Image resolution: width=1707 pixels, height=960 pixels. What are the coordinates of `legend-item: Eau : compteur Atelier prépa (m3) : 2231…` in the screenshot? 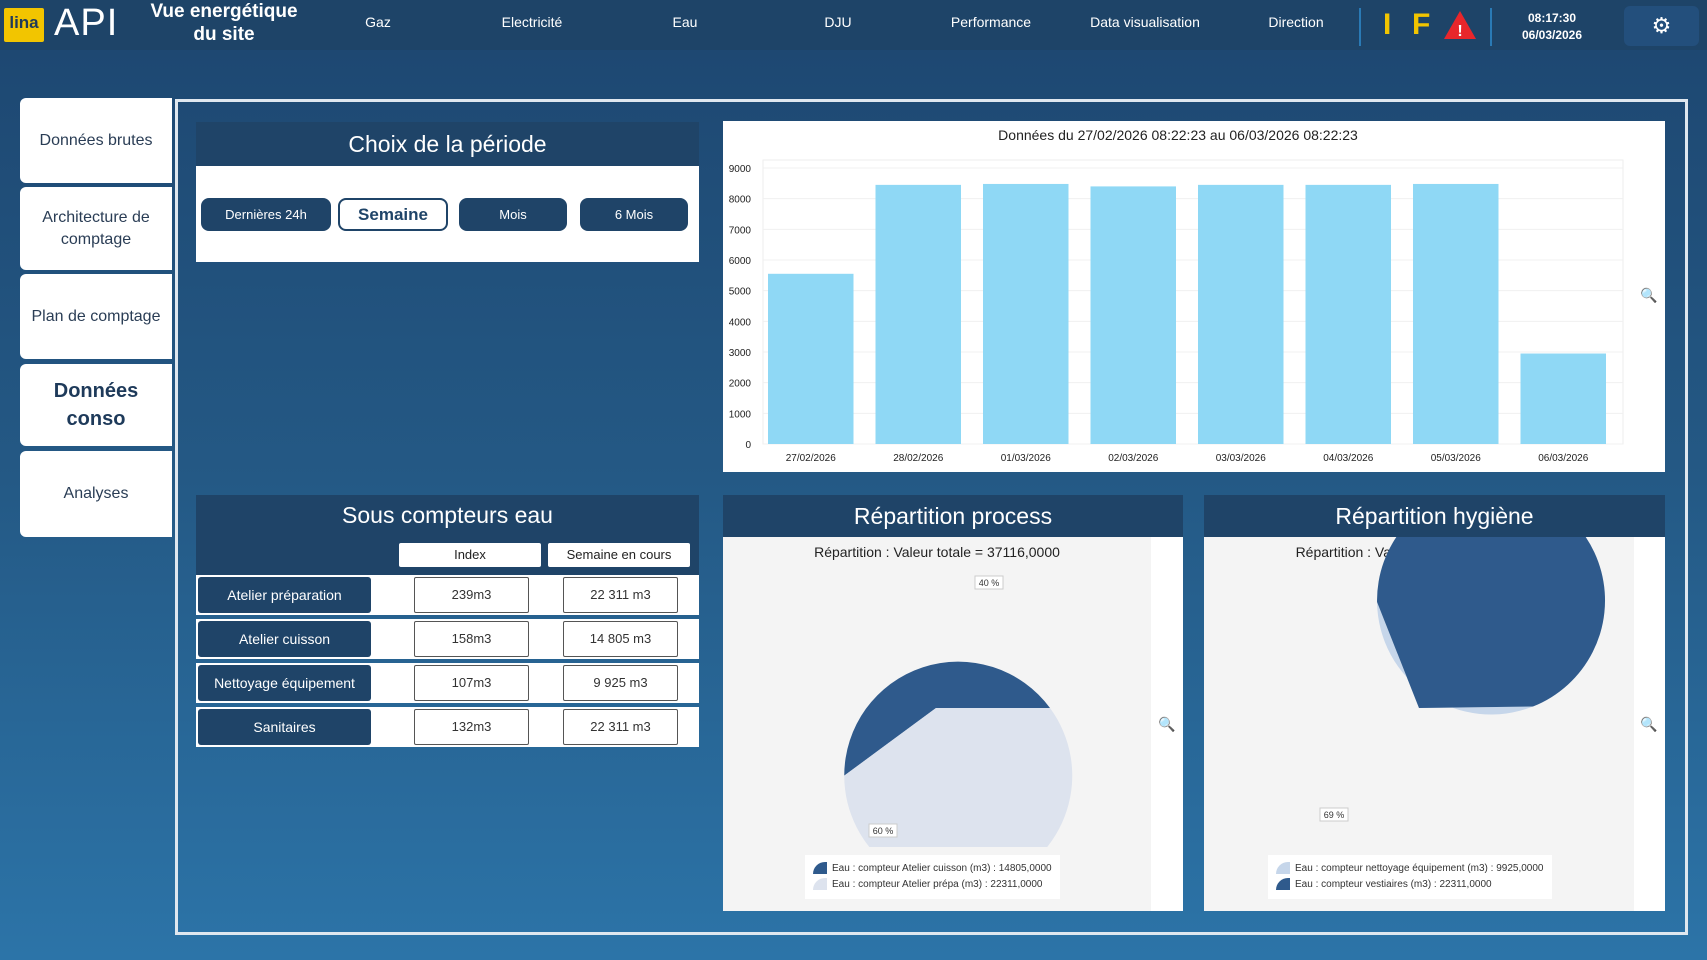 It's located at (932, 885).